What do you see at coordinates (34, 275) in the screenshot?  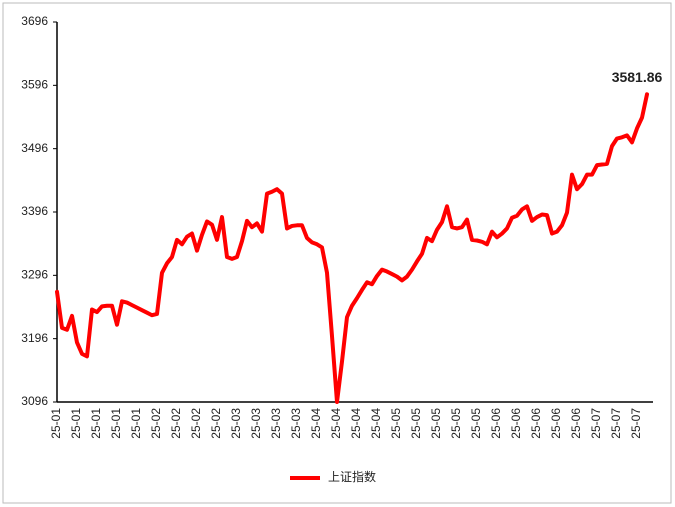 I see `y-tick-label: 3296` at bounding box center [34, 275].